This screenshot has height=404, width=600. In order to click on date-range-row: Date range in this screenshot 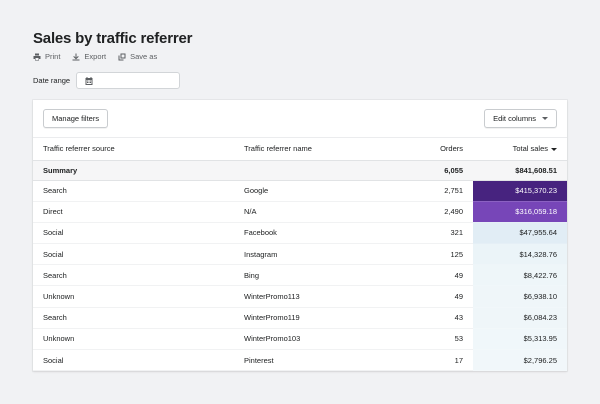, I will do `click(107, 80)`.